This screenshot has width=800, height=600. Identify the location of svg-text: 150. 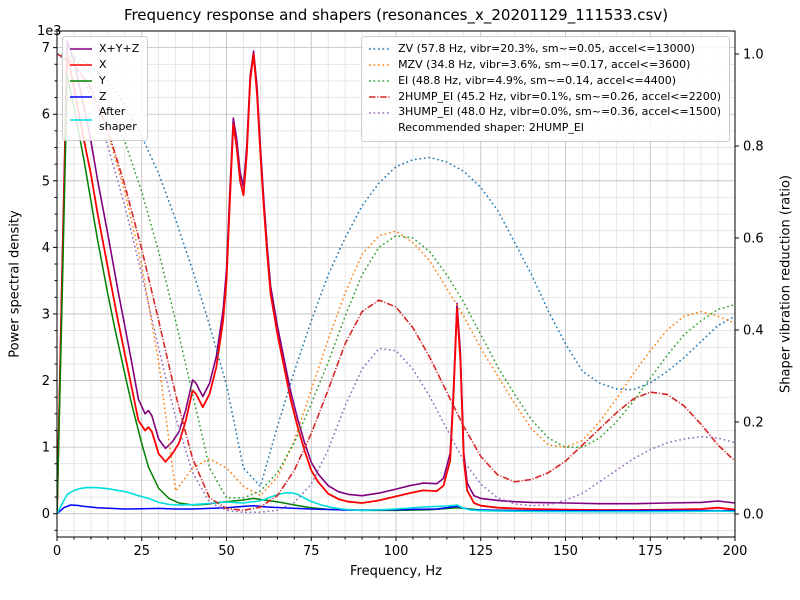
(565, 551).